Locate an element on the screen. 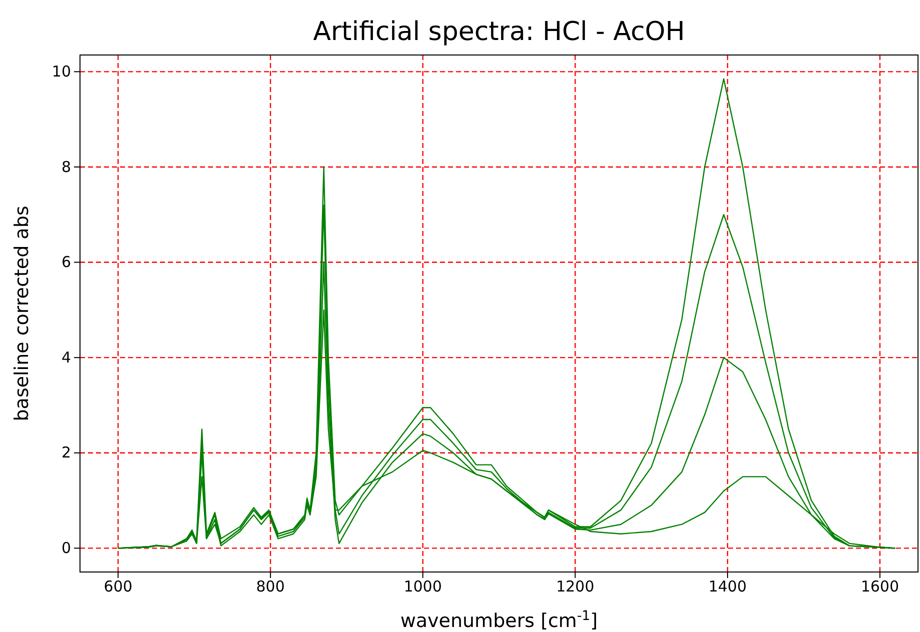 The image size is (920, 632). y-tick-label: 10 is located at coordinates (61, 71).